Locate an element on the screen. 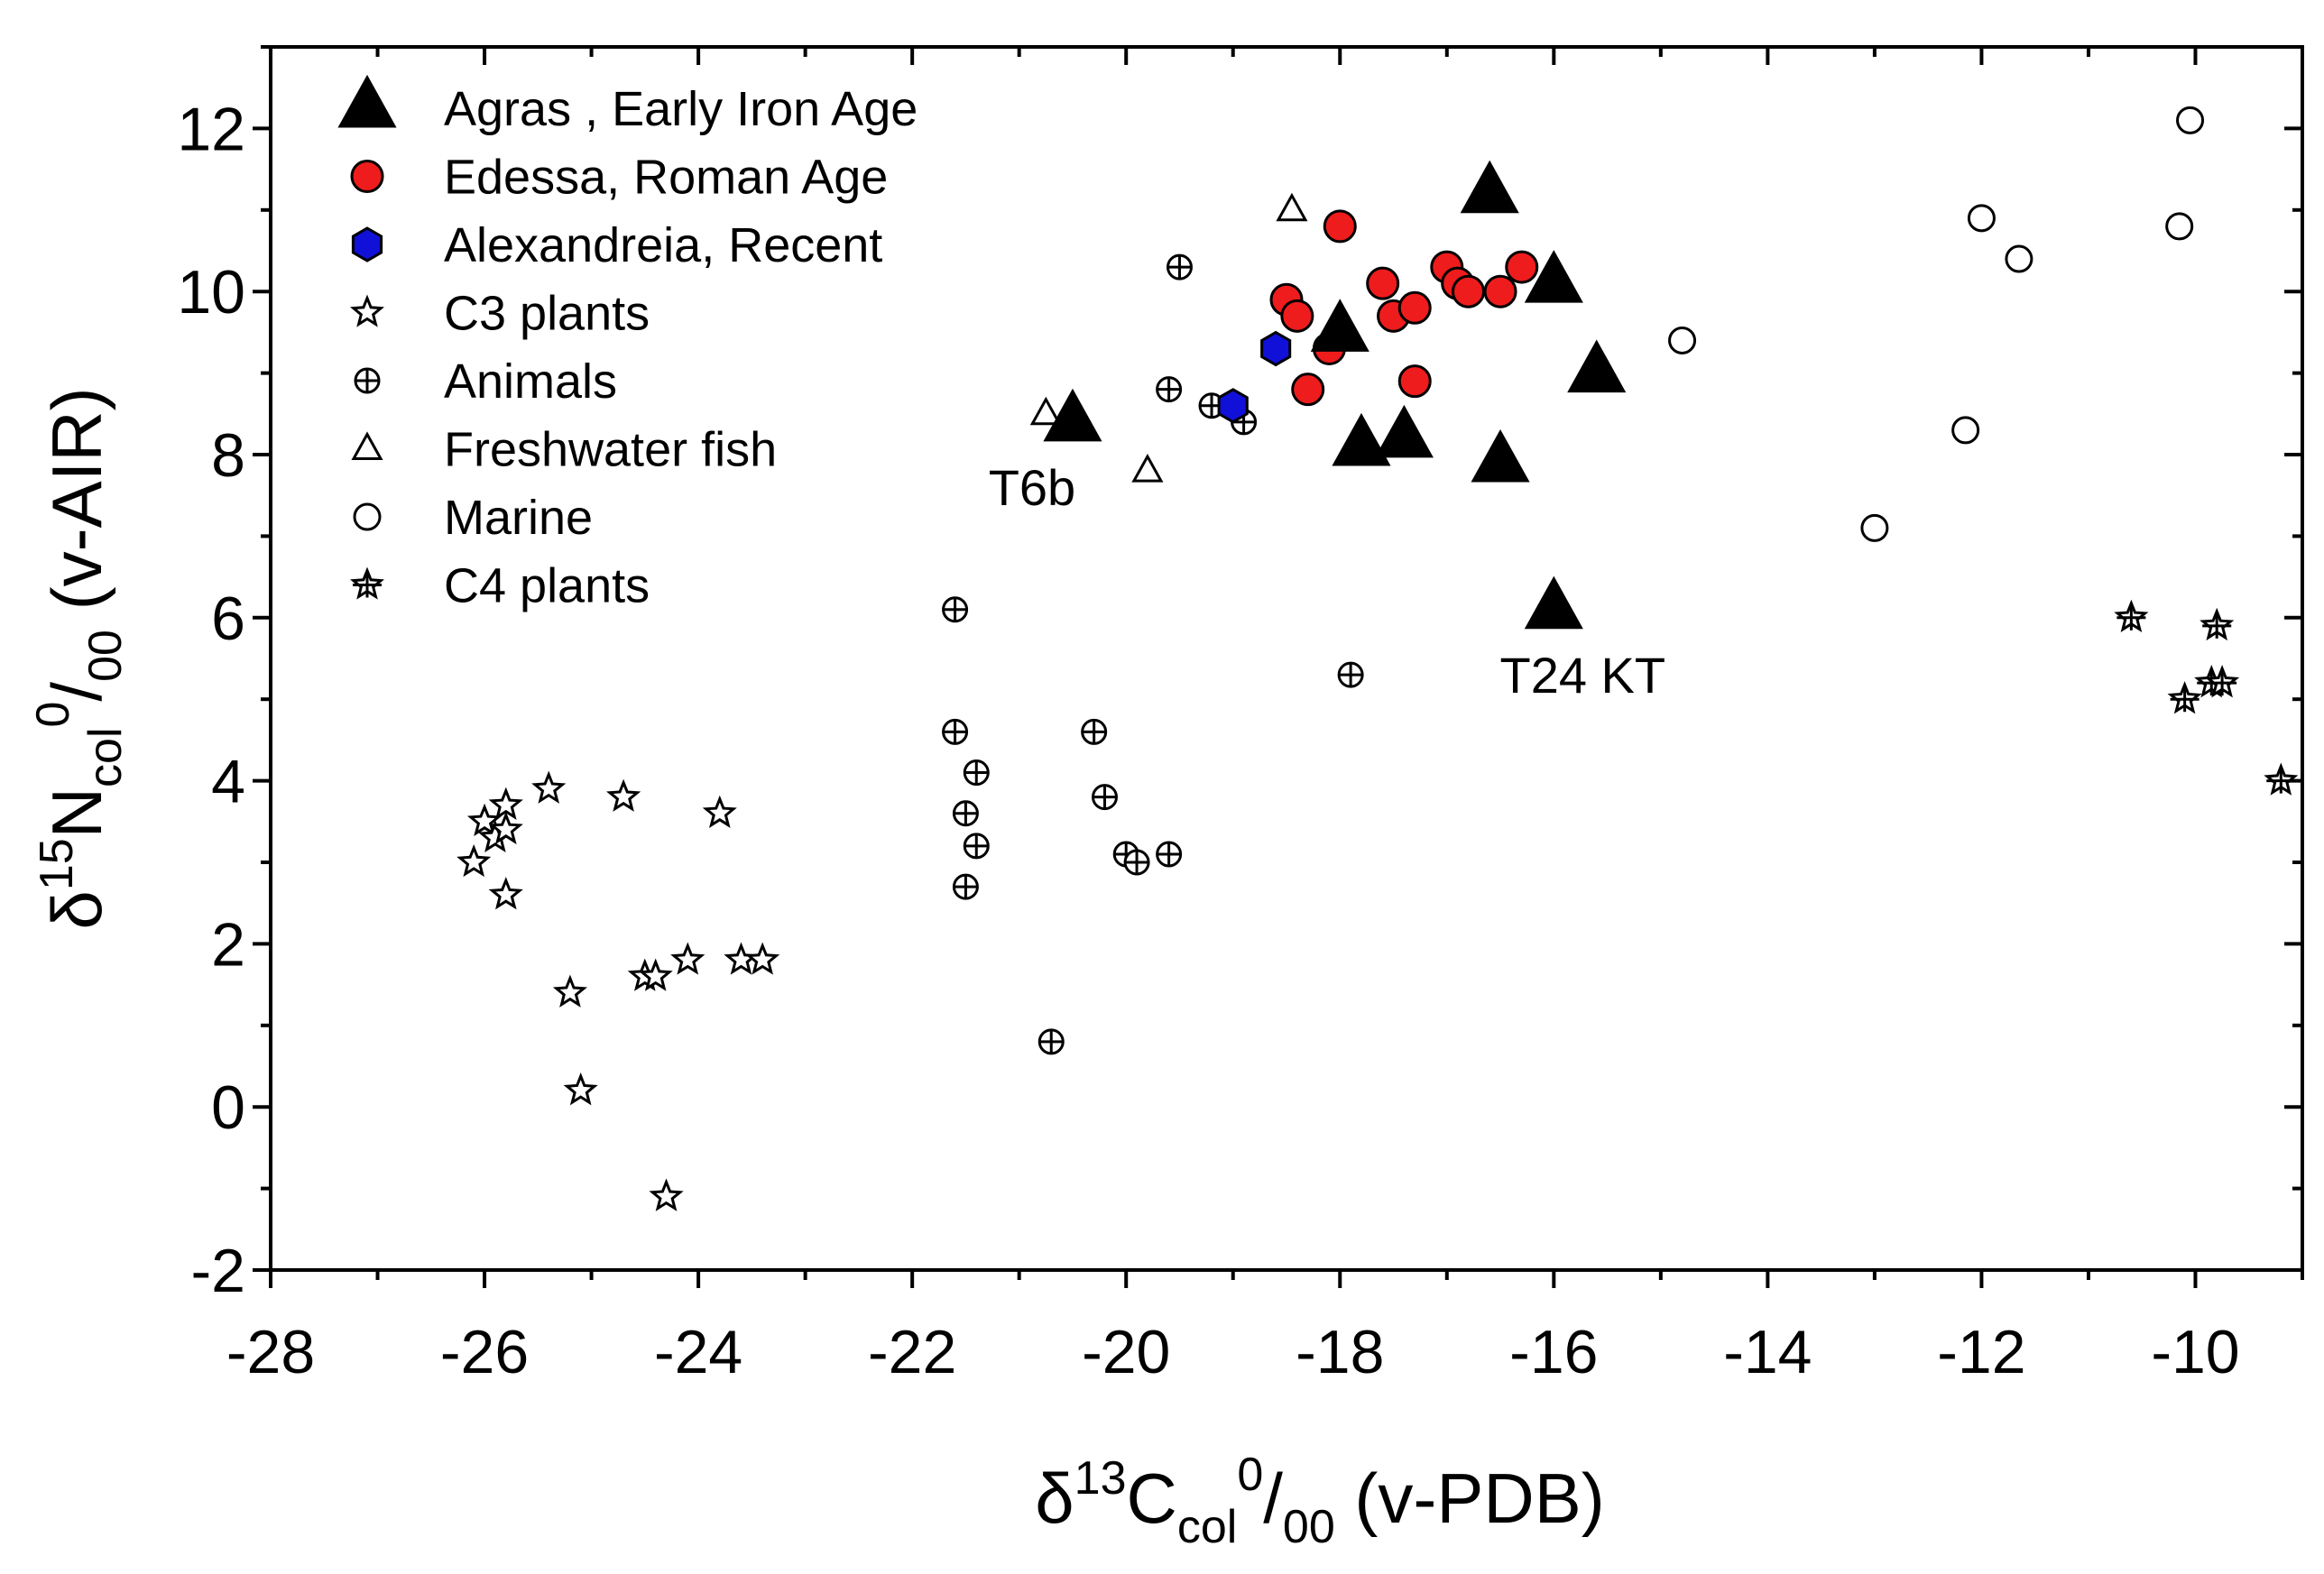  x-tick-label: -24 is located at coordinates (698, 1352).